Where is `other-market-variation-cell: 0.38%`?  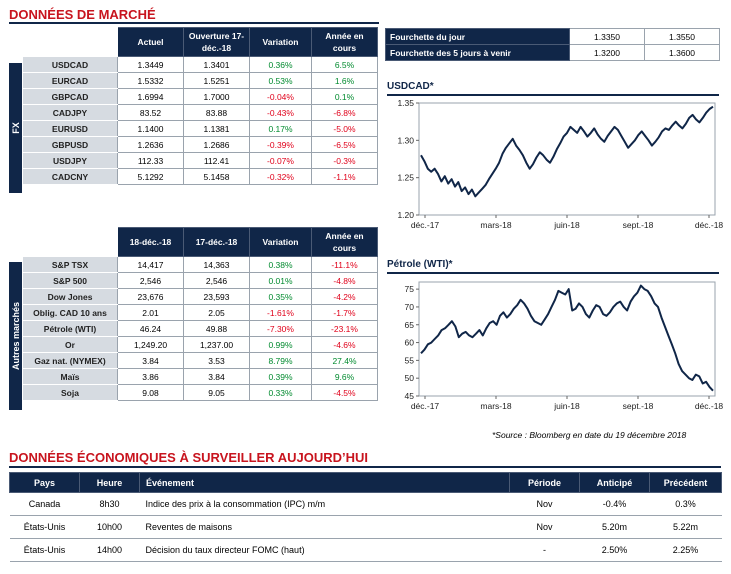 other-market-variation-cell: 0.38% is located at coordinates (280, 264).